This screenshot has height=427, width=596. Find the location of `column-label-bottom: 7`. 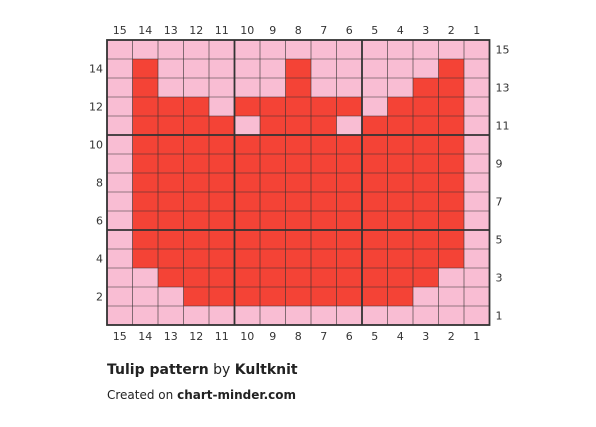

column-label-bottom: 7 is located at coordinates (323, 335).